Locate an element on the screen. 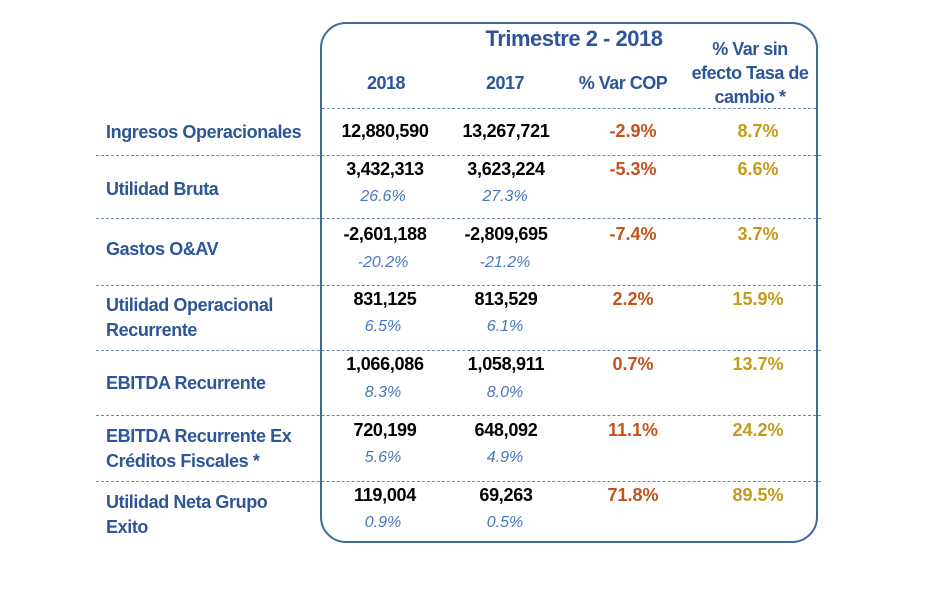 This screenshot has height=599, width=925. margin-2018: 0.9% is located at coordinates (383, 522).